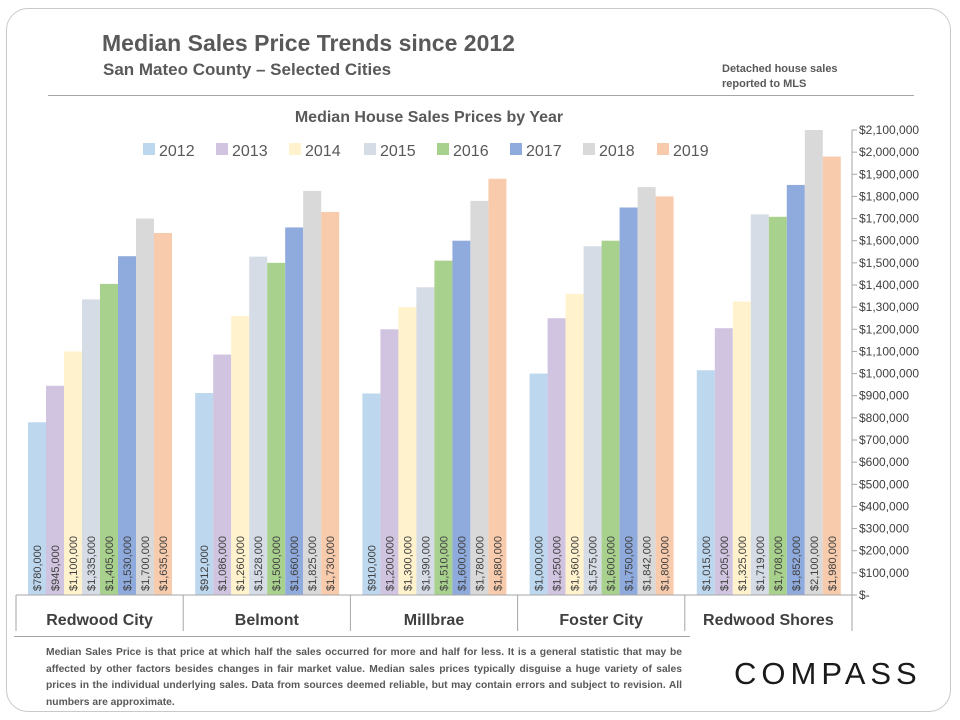 The height and width of the screenshot is (720, 960). Describe the element at coordinates (56, 568) in the screenshot. I see `data-label: $945,000` at that location.